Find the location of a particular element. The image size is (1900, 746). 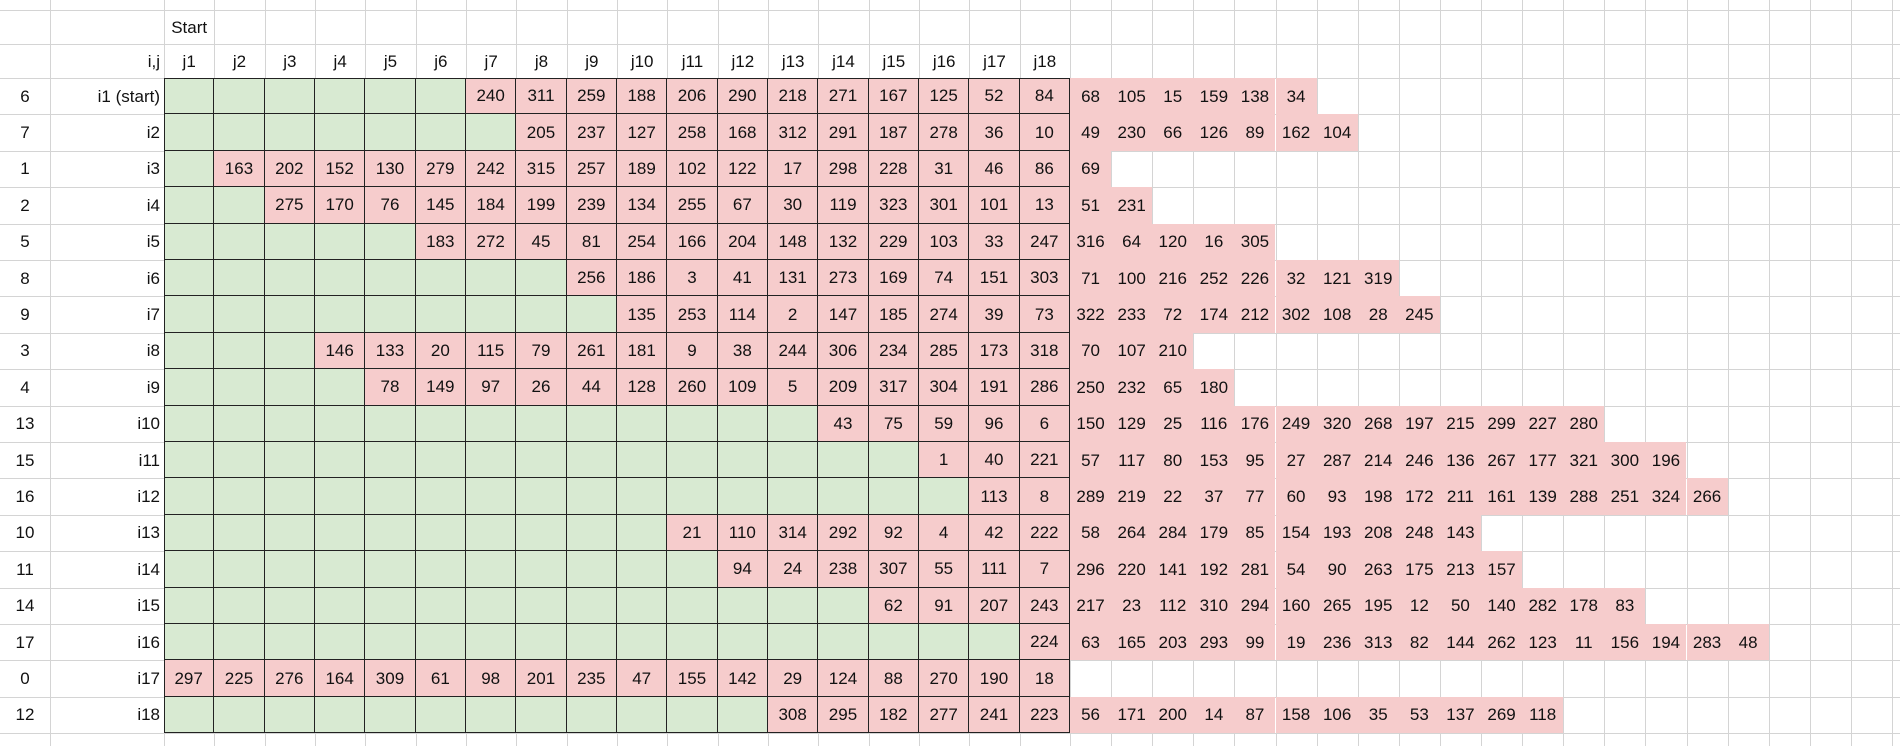

col-header-j13: j13 is located at coordinates (793, 61).